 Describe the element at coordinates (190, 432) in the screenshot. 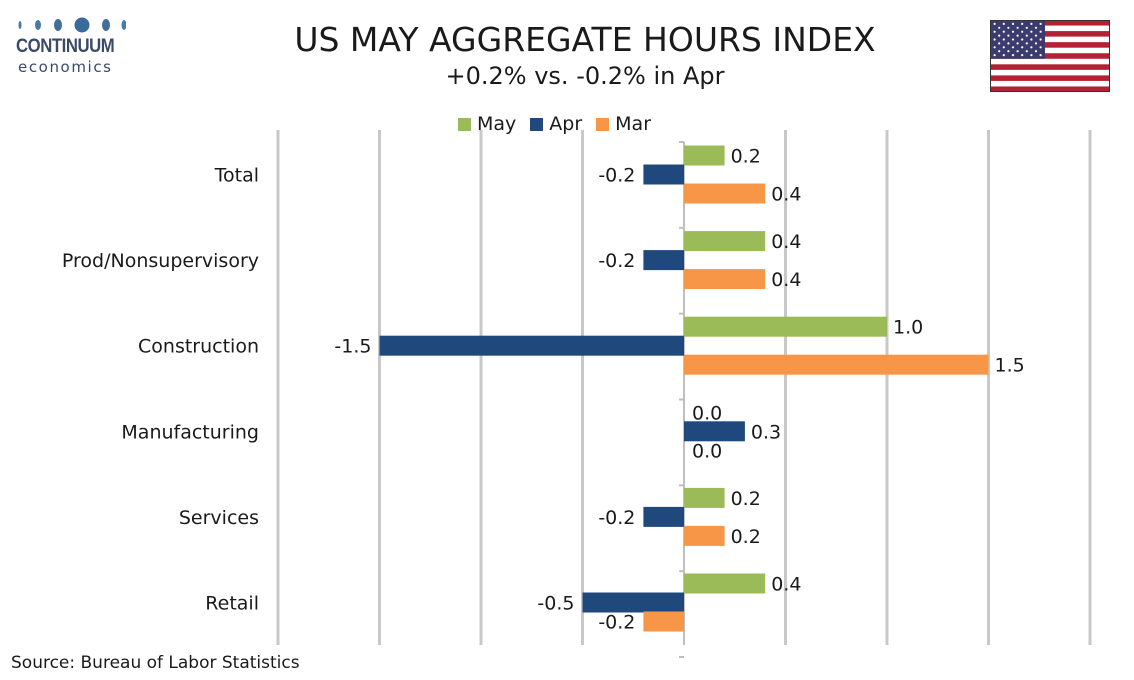

I see `category-label: Manufacturing` at that location.